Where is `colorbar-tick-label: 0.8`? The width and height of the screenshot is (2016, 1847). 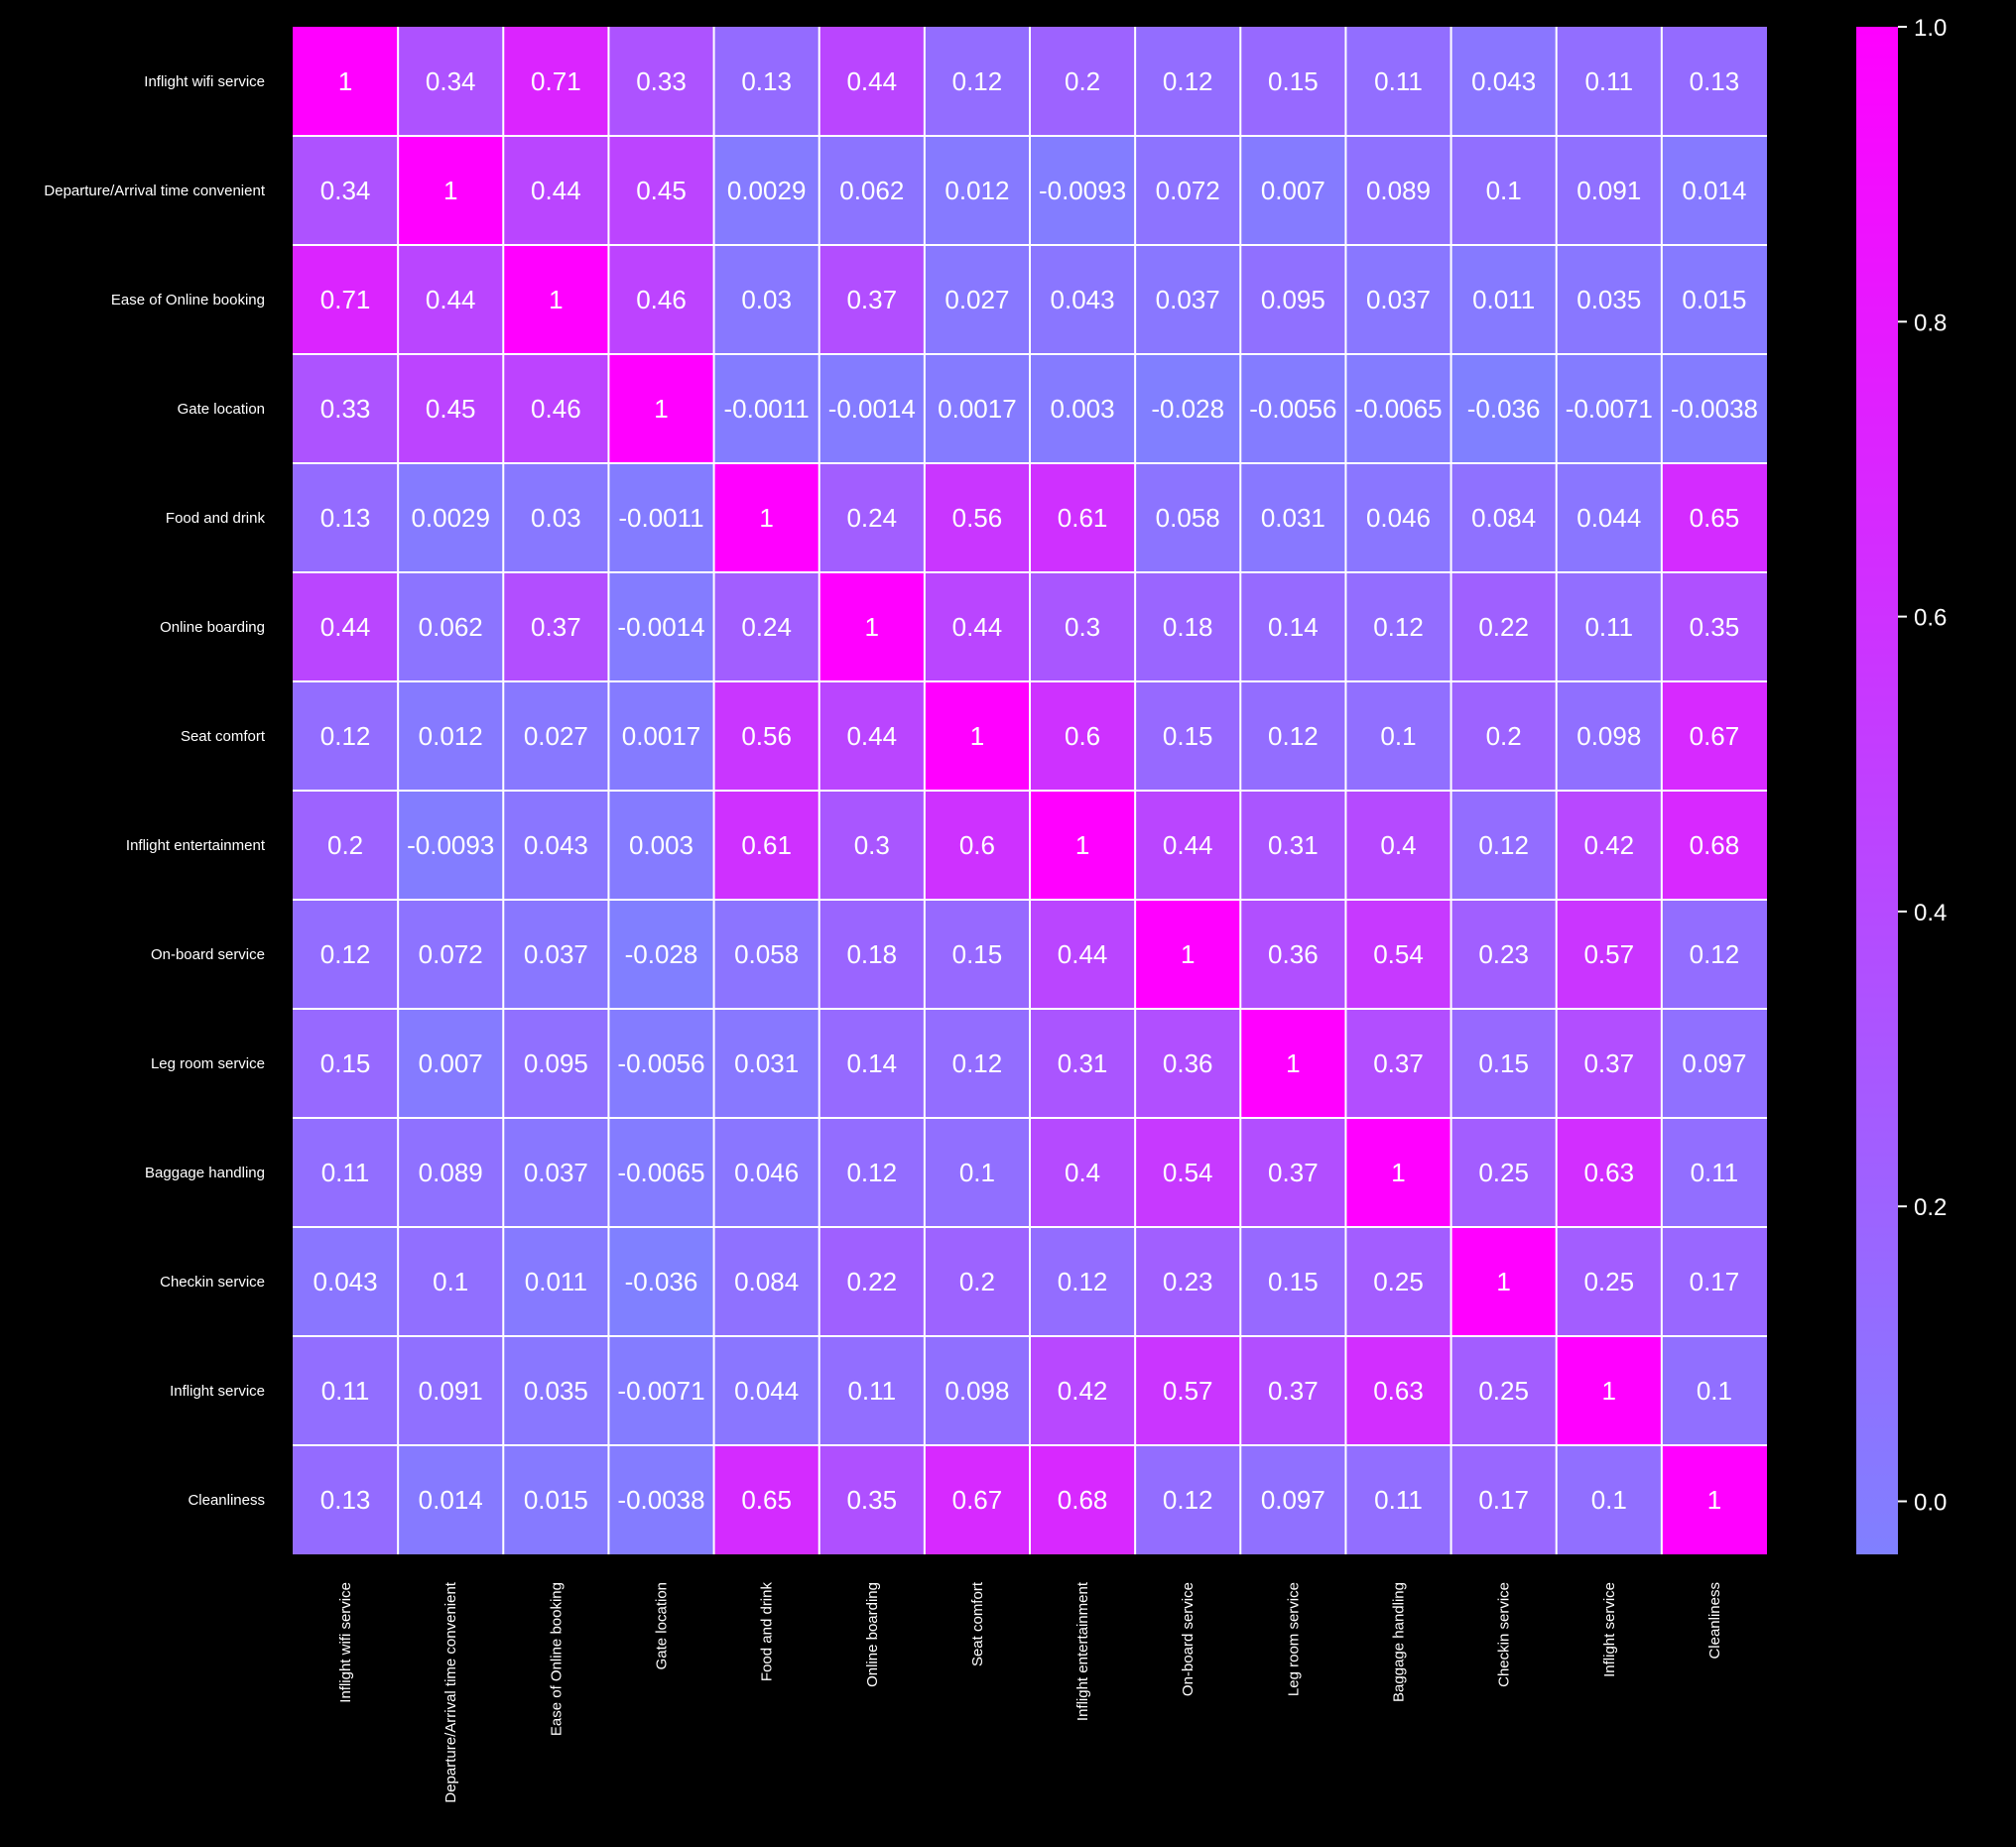 colorbar-tick-label: 0.8 is located at coordinates (1930, 322).